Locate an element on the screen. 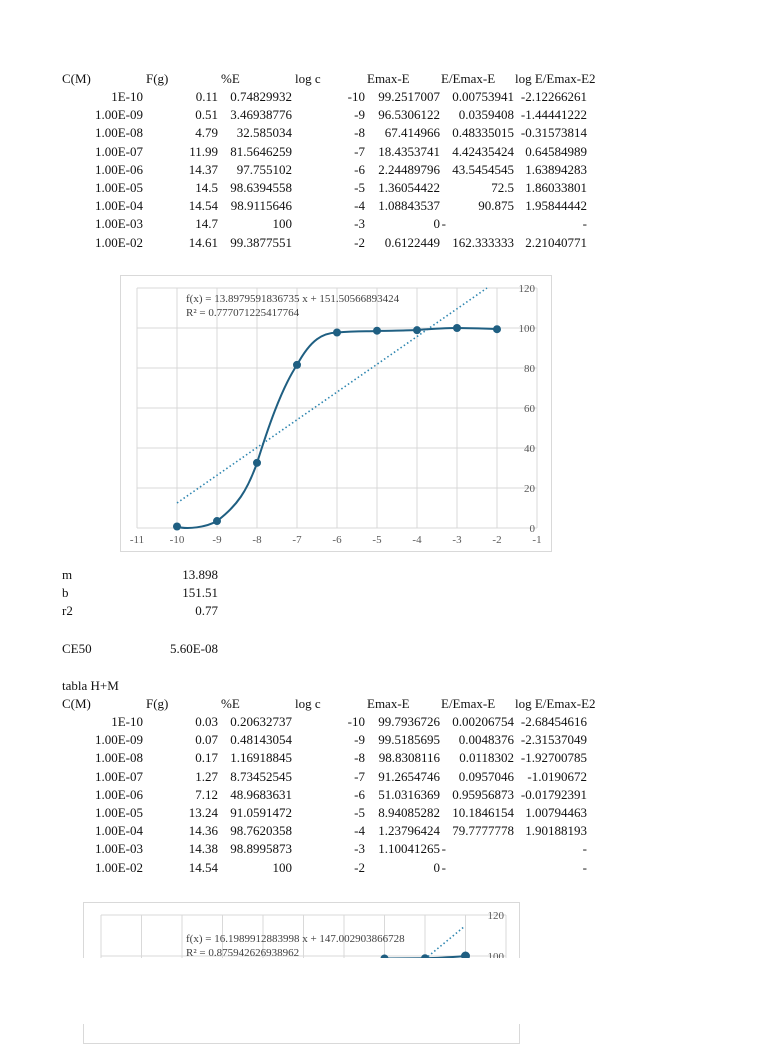  chart-1-xtick: -8 is located at coordinates (257, 540).